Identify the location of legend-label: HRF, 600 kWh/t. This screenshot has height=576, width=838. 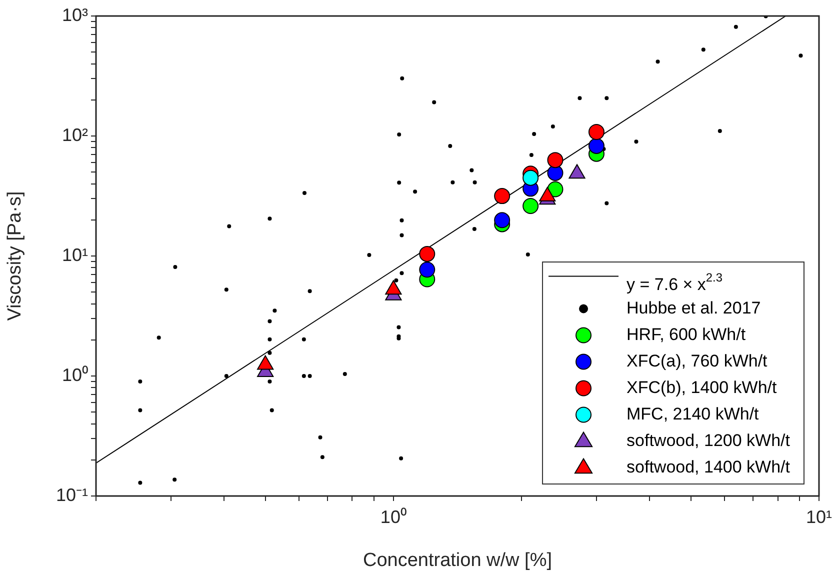
(686, 334).